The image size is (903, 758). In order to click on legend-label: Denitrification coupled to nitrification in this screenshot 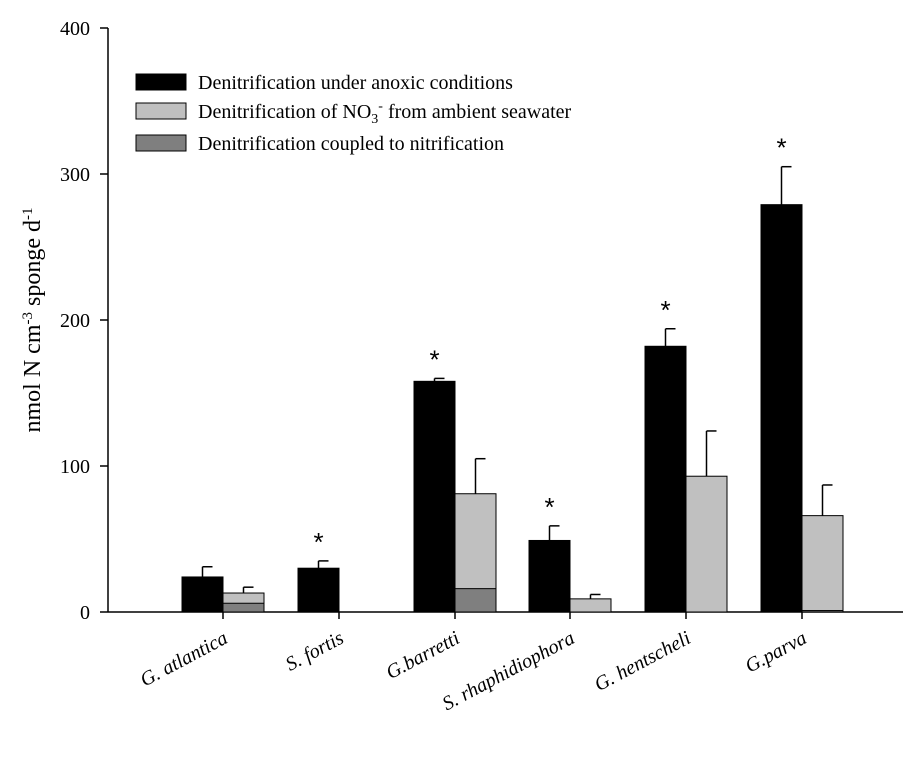, I will do `click(351, 144)`.